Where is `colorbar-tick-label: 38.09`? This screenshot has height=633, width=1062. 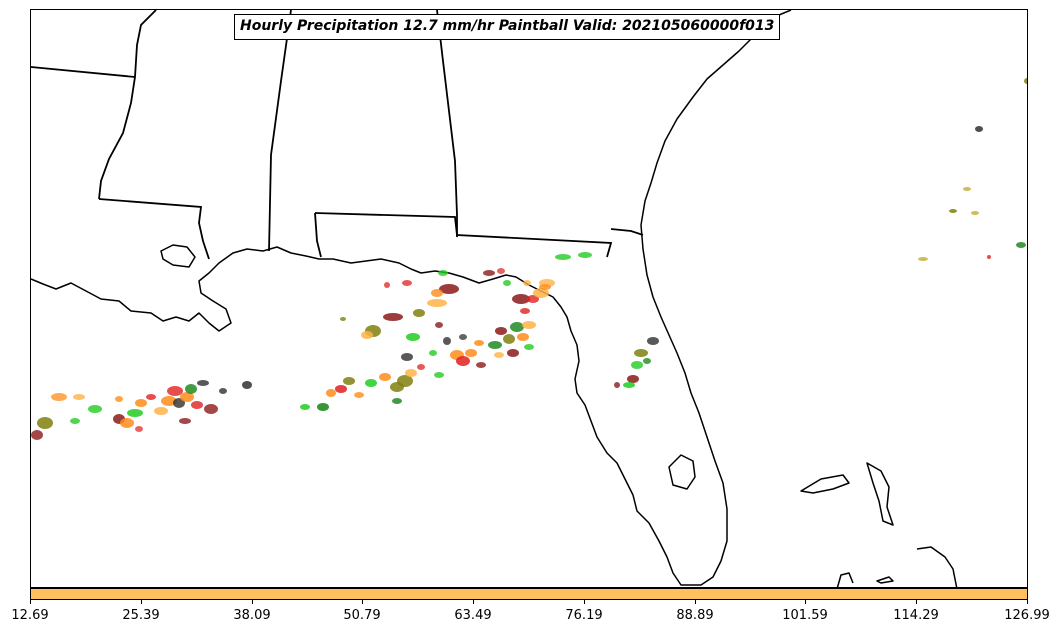
colorbar-tick-label: 38.09 is located at coordinates (252, 615).